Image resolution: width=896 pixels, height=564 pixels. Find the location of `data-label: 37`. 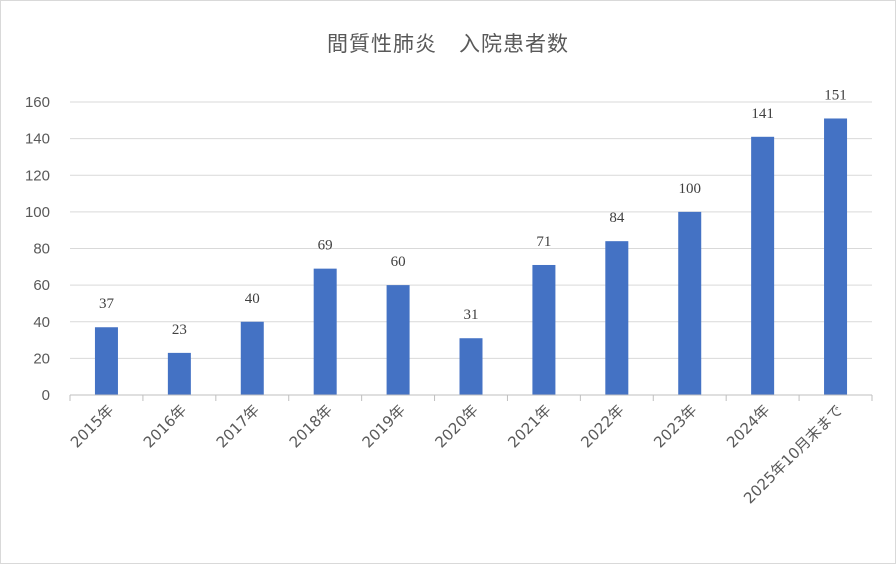

data-label: 37 is located at coordinates (107, 304).